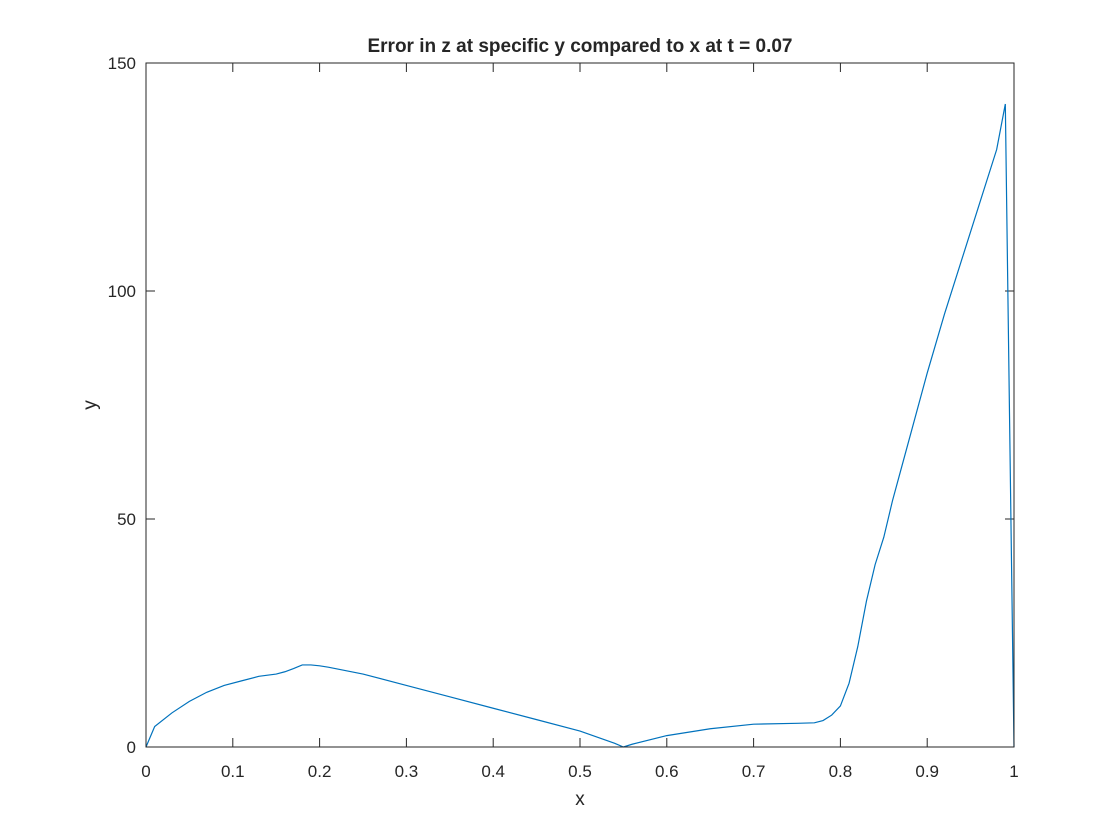  What do you see at coordinates (667, 771) in the screenshot?
I see `x-tick-label: 0.6` at bounding box center [667, 771].